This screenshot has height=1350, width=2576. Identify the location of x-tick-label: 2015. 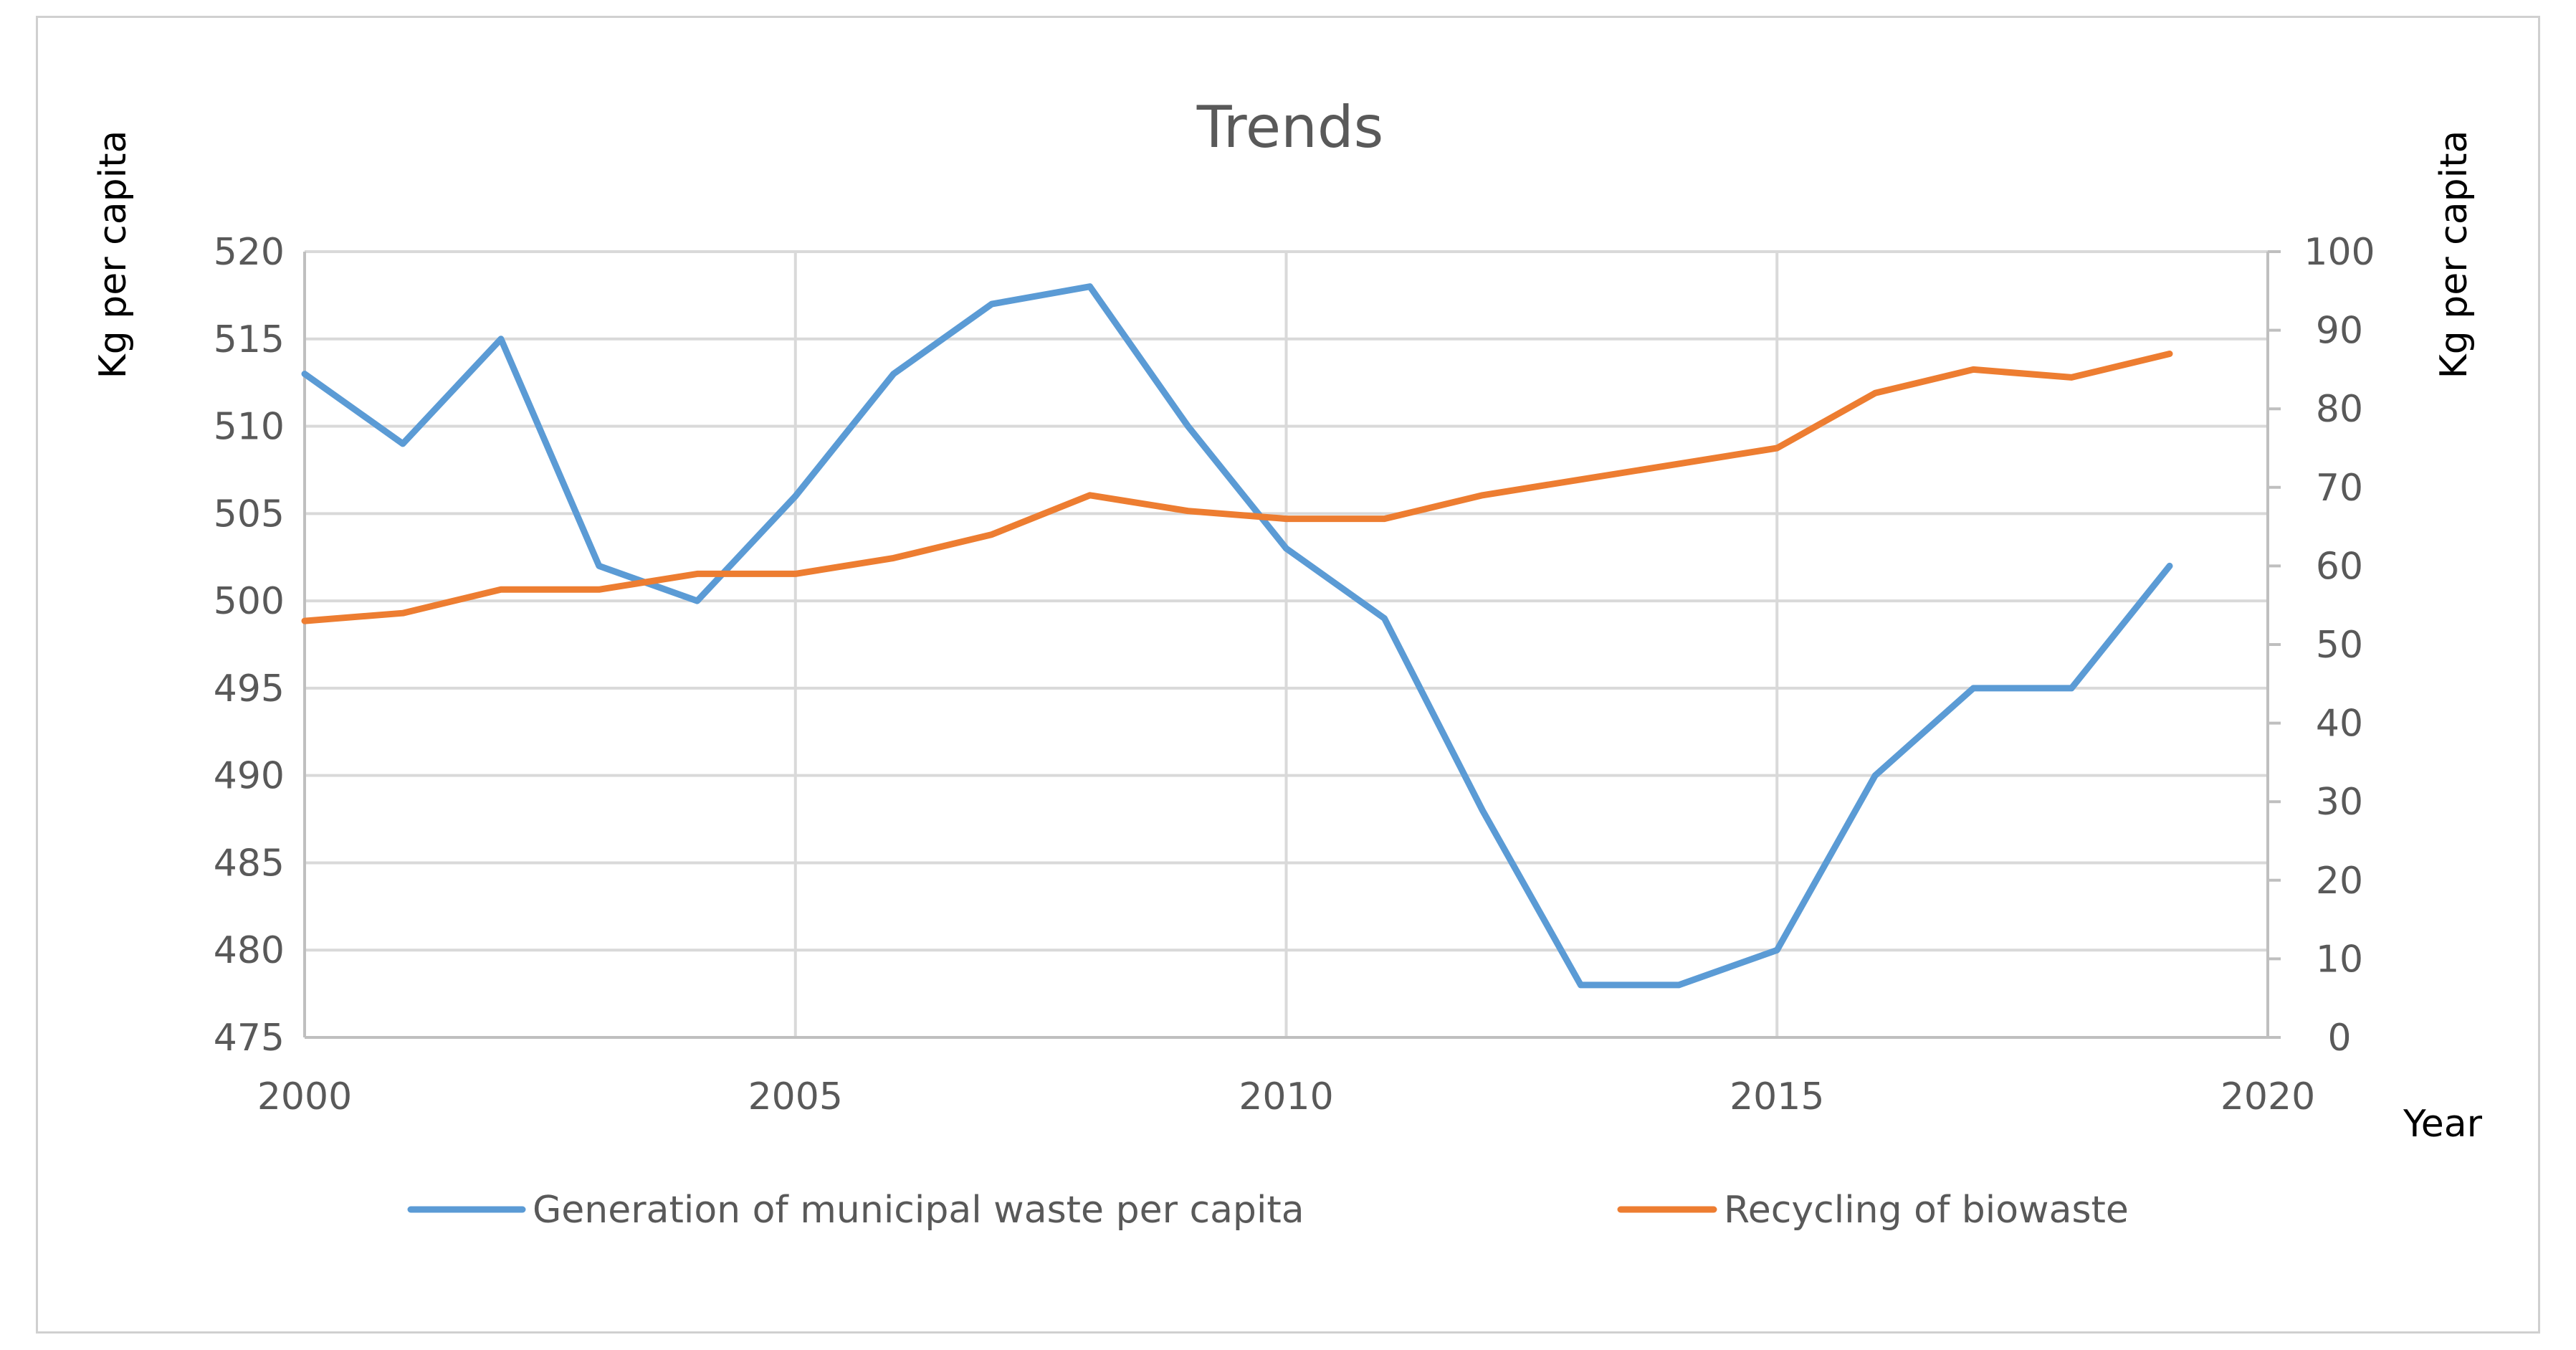
(1777, 1096).